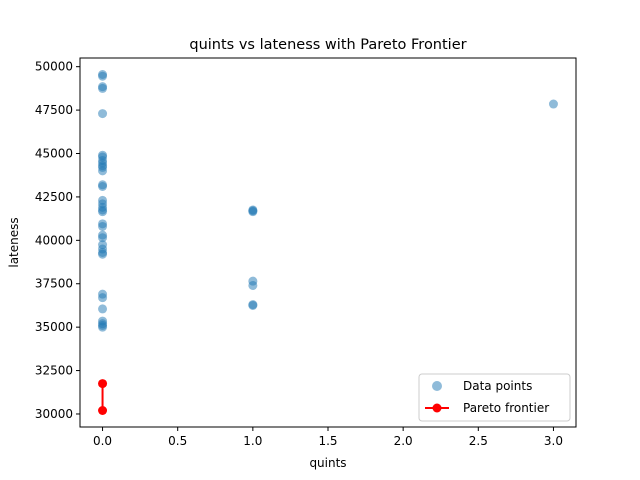 Image resolution: width=640 pixels, height=480 pixels. I want to click on legend-pareto-frontier-marker, so click(437, 408).